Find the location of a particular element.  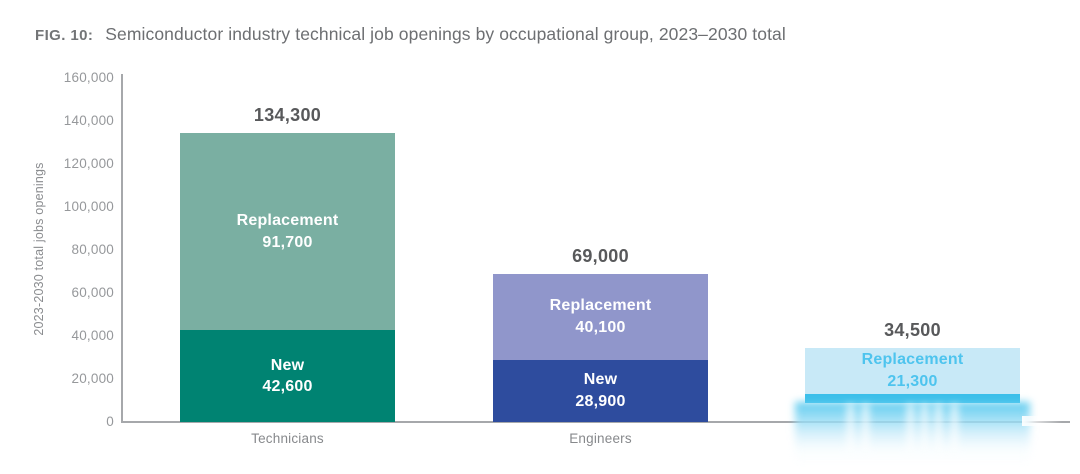

bar-segment-engineers-new: New 28,900 is located at coordinates (600, 390).